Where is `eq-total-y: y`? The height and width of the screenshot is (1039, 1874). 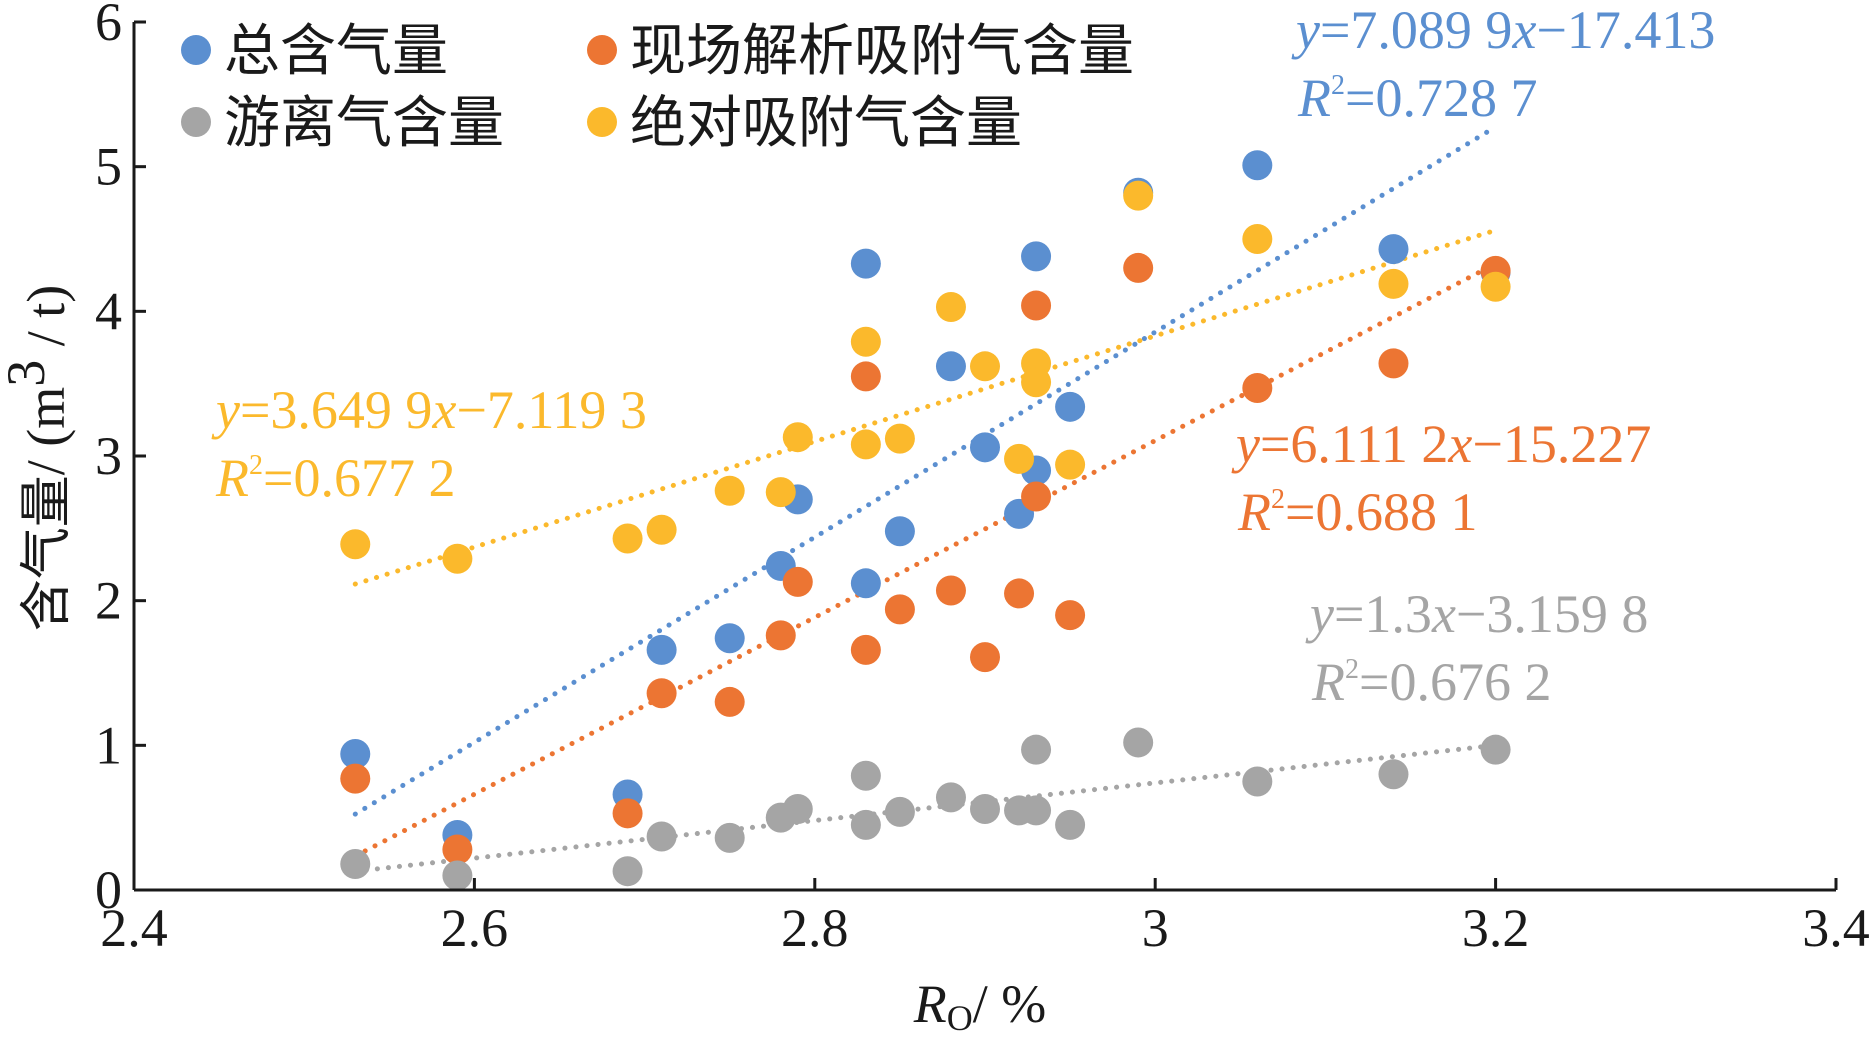
eq-total-y: y is located at coordinates (1305, 30).